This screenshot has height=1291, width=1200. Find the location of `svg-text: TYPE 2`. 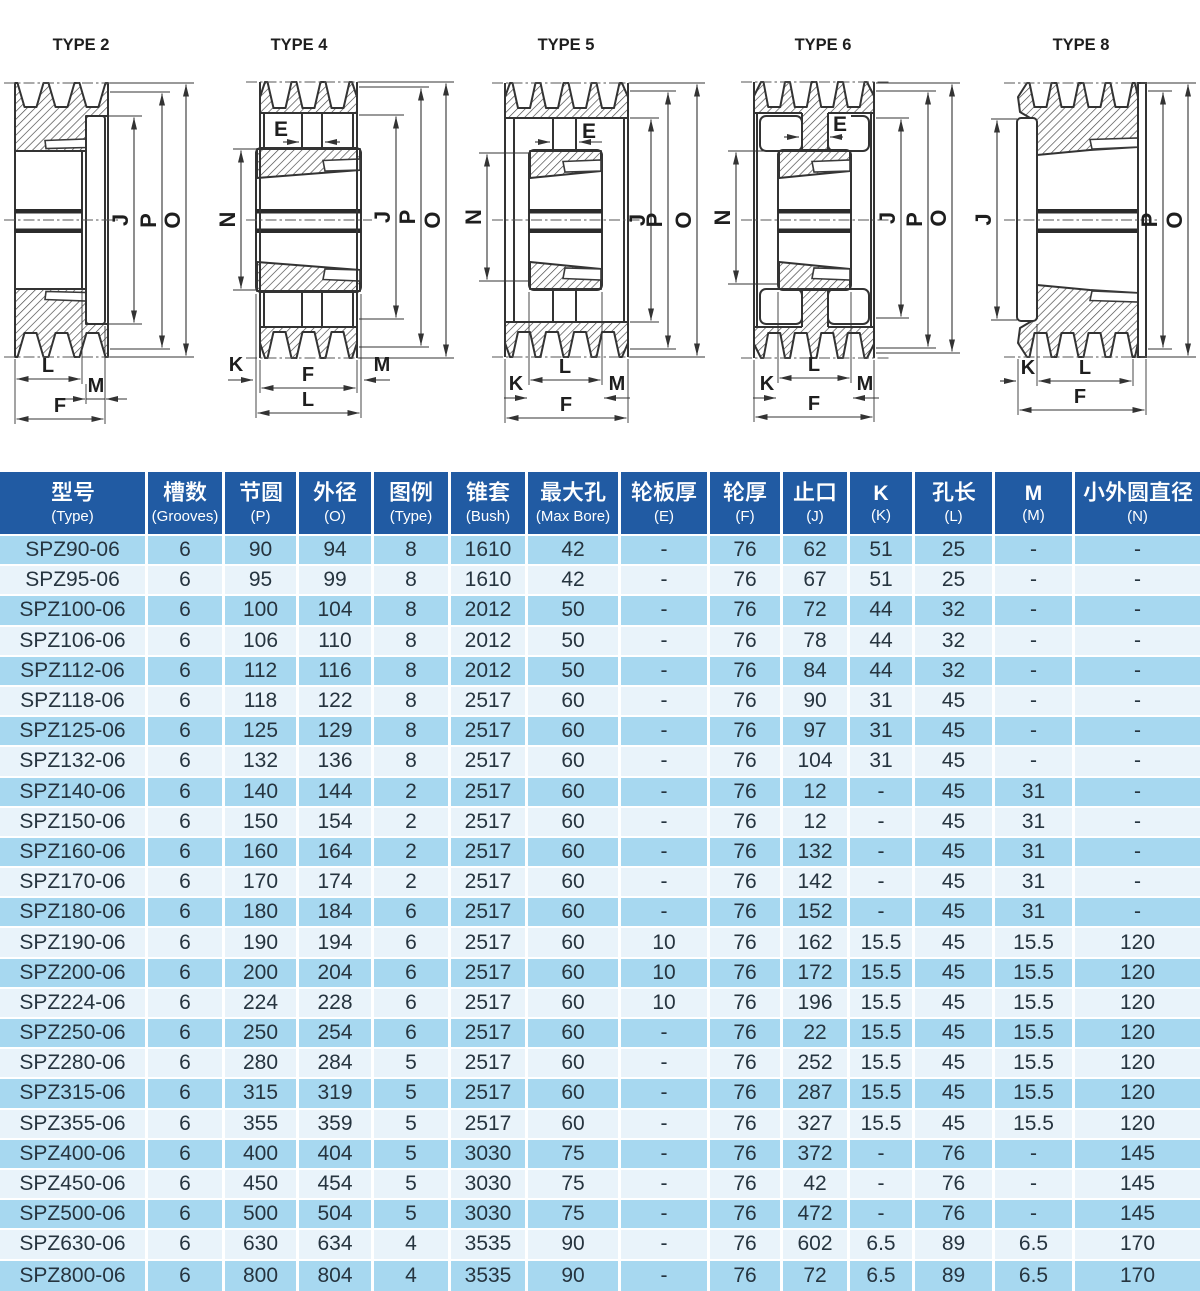

svg-text: TYPE 2 is located at coordinates (81, 45).